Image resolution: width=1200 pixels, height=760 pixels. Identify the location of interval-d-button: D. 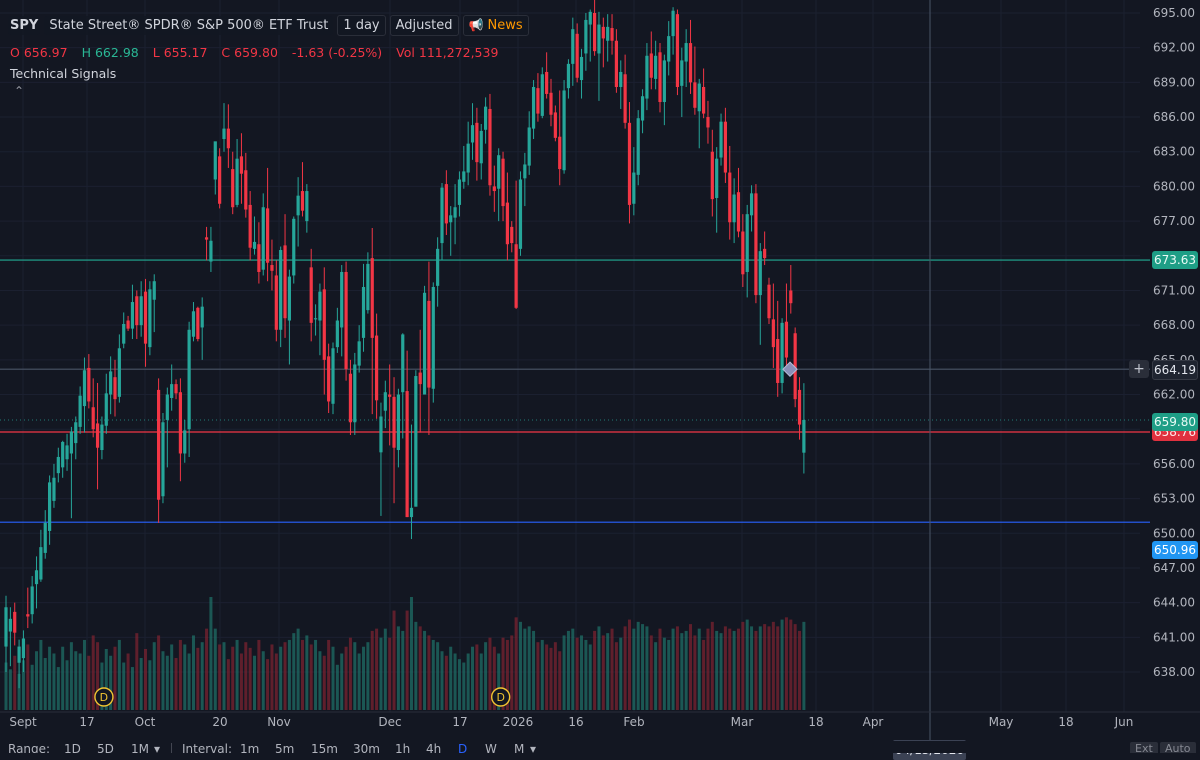
(463, 747).